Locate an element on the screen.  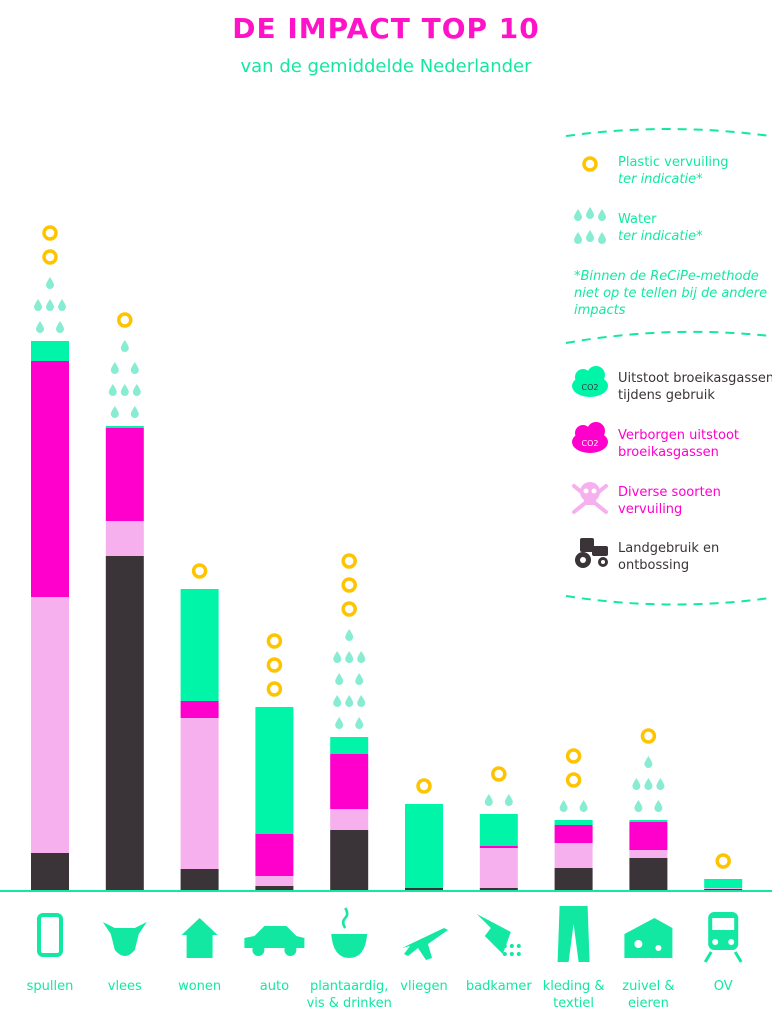
legend-hidden-line1: Verborgen uitstoot is located at coordinates (678, 435).